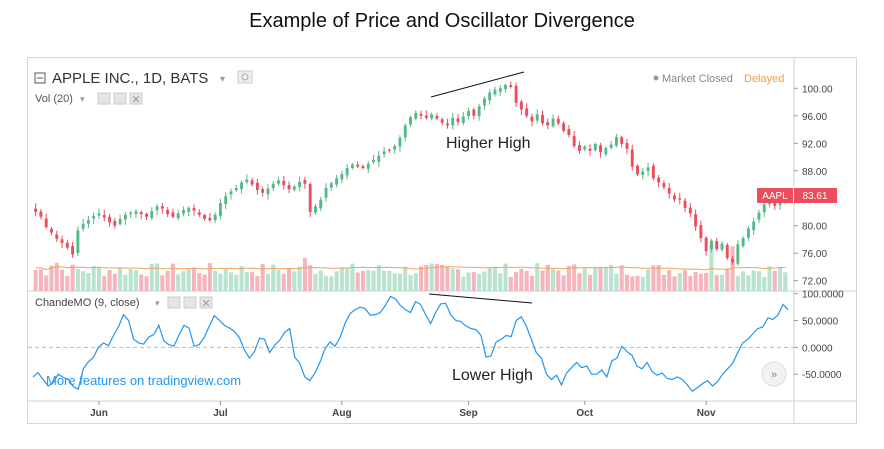  What do you see at coordinates (40, 78) in the screenshot?
I see `minimize-icon` at bounding box center [40, 78].